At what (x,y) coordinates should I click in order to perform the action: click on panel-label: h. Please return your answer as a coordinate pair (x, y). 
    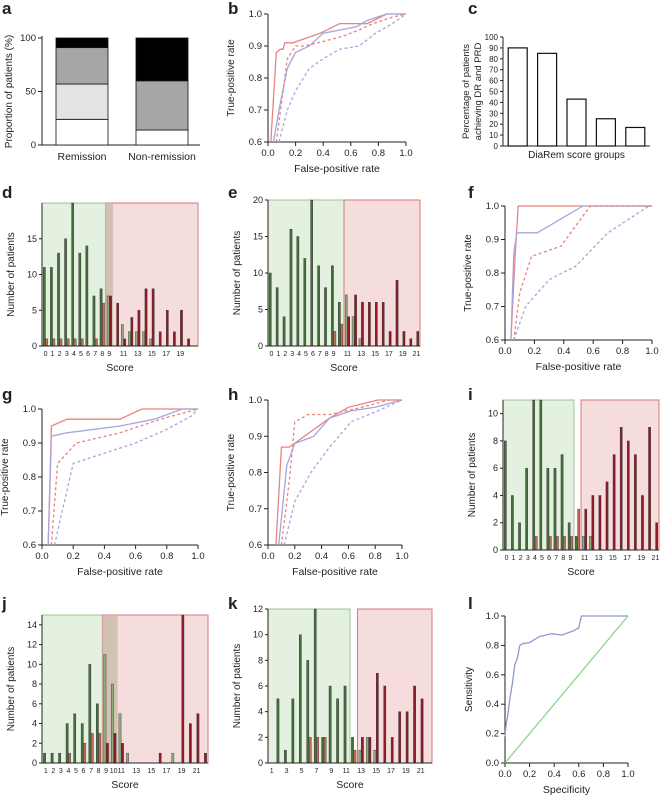
    Looking at the image, I should click on (233, 394).